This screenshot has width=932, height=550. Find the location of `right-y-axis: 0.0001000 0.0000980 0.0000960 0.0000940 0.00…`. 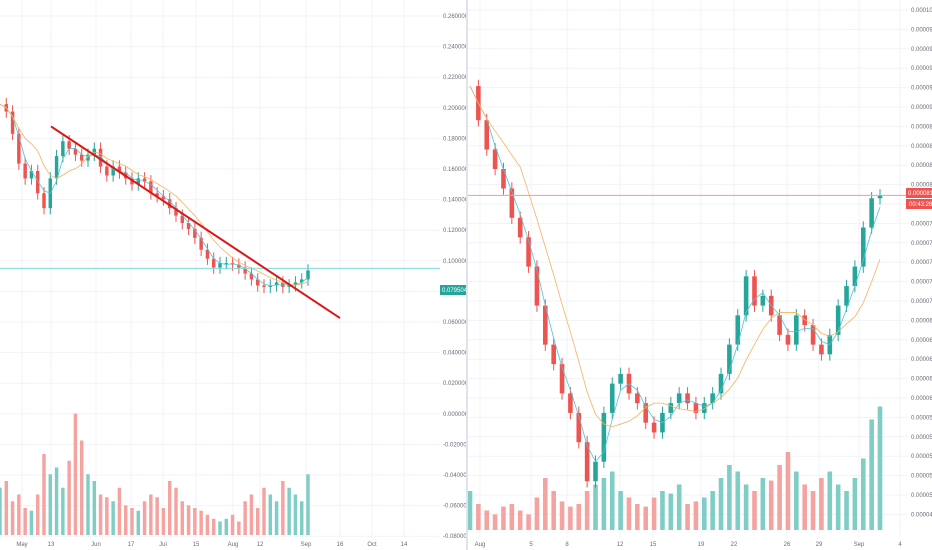

right-y-axis: 0.0001000 0.0000980 0.0000960 0.0000940 0.00… is located at coordinates (921, 263).